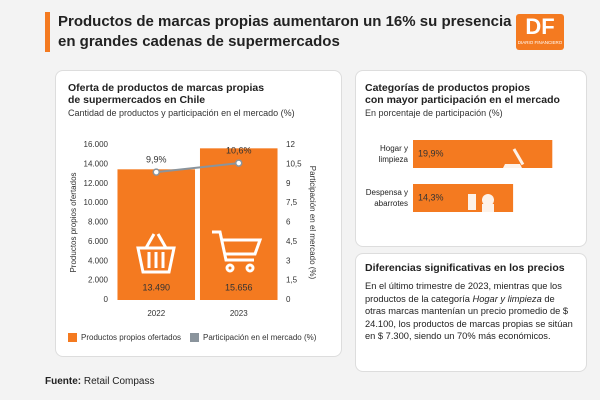 Image resolution: width=600 pixels, height=400 pixels. I want to click on chart-title: de supermercados en Chile, so click(137, 100).